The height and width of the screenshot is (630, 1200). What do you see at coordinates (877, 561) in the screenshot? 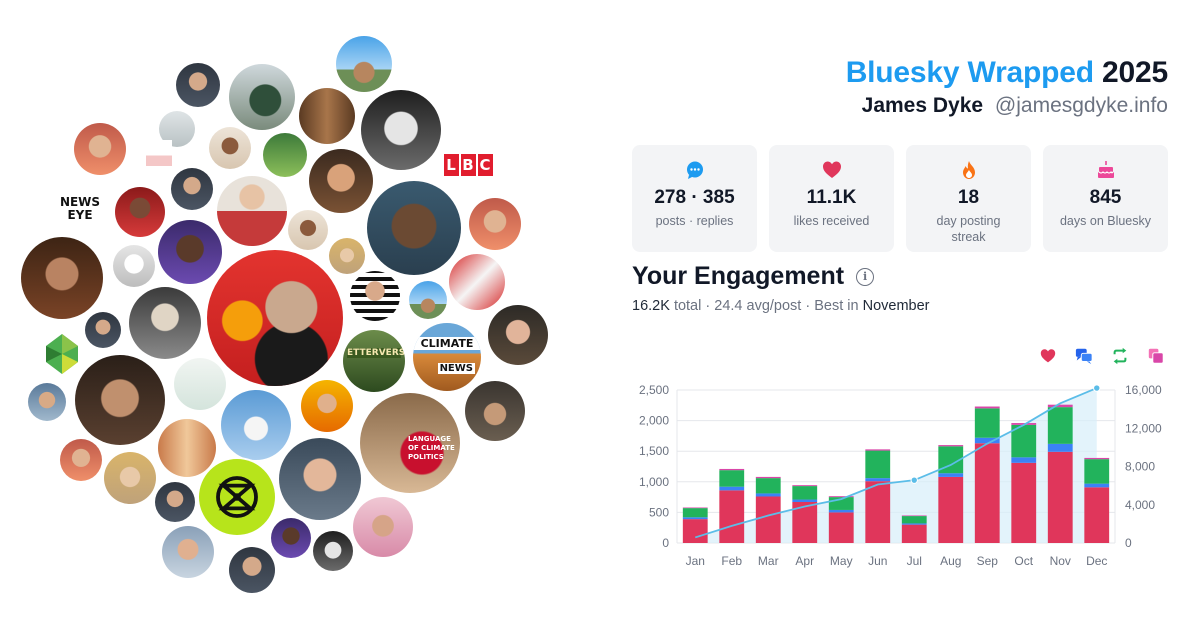
I see `x-tick-label: Jun` at bounding box center [877, 561].